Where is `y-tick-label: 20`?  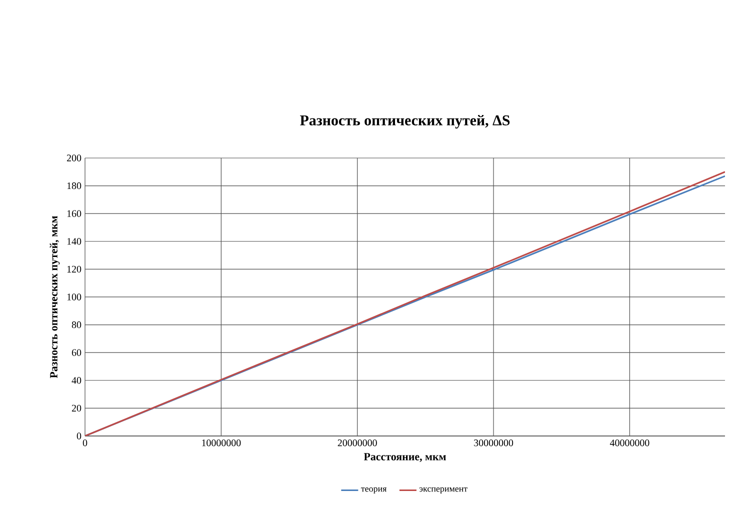 y-tick-label: 20 is located at coordinates (77, 408).